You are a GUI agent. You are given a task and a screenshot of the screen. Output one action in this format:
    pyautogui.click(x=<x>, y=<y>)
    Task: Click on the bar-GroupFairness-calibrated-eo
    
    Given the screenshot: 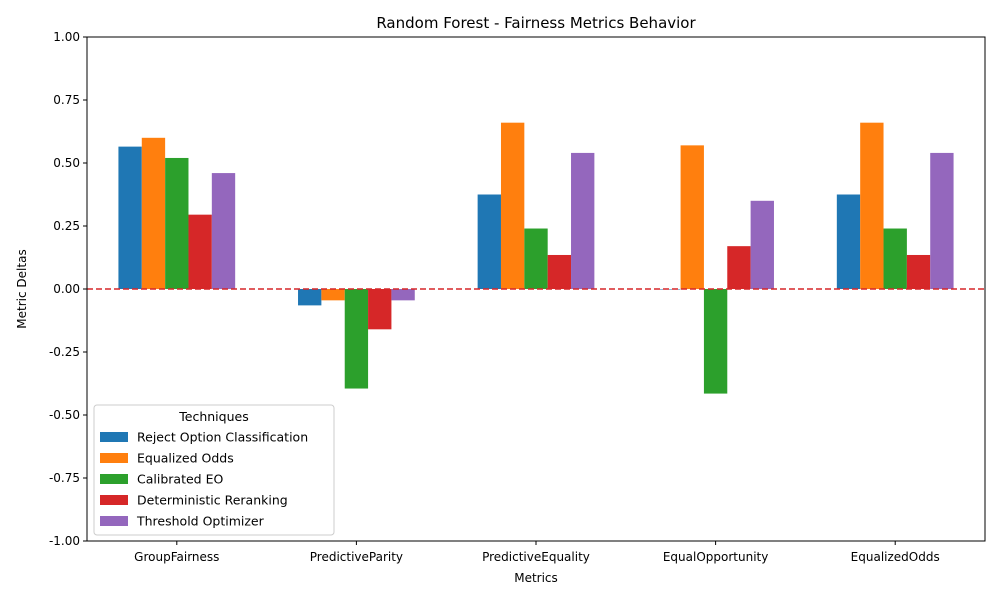 What is the action you would take?
    pyautogui.click(x=177, y=223)
    